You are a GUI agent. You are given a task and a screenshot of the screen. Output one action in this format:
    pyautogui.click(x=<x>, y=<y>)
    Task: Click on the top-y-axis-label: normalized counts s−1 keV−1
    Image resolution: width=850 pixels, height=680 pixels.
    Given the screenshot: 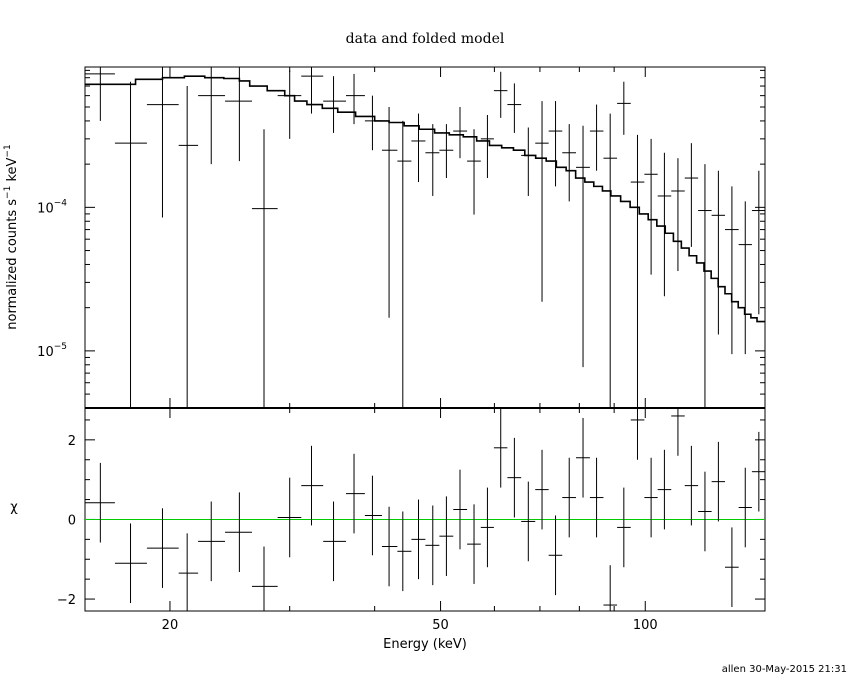 What is the action you would take?
    pyautogui.click(x=11, y=236)
    